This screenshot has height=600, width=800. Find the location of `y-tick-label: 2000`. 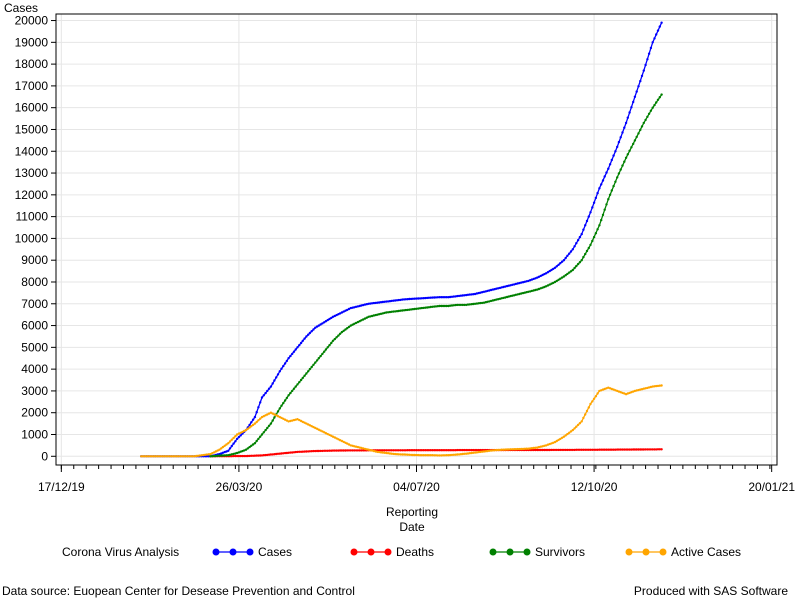

y-tick-label: 2000 is located at coordinates (34, 413).